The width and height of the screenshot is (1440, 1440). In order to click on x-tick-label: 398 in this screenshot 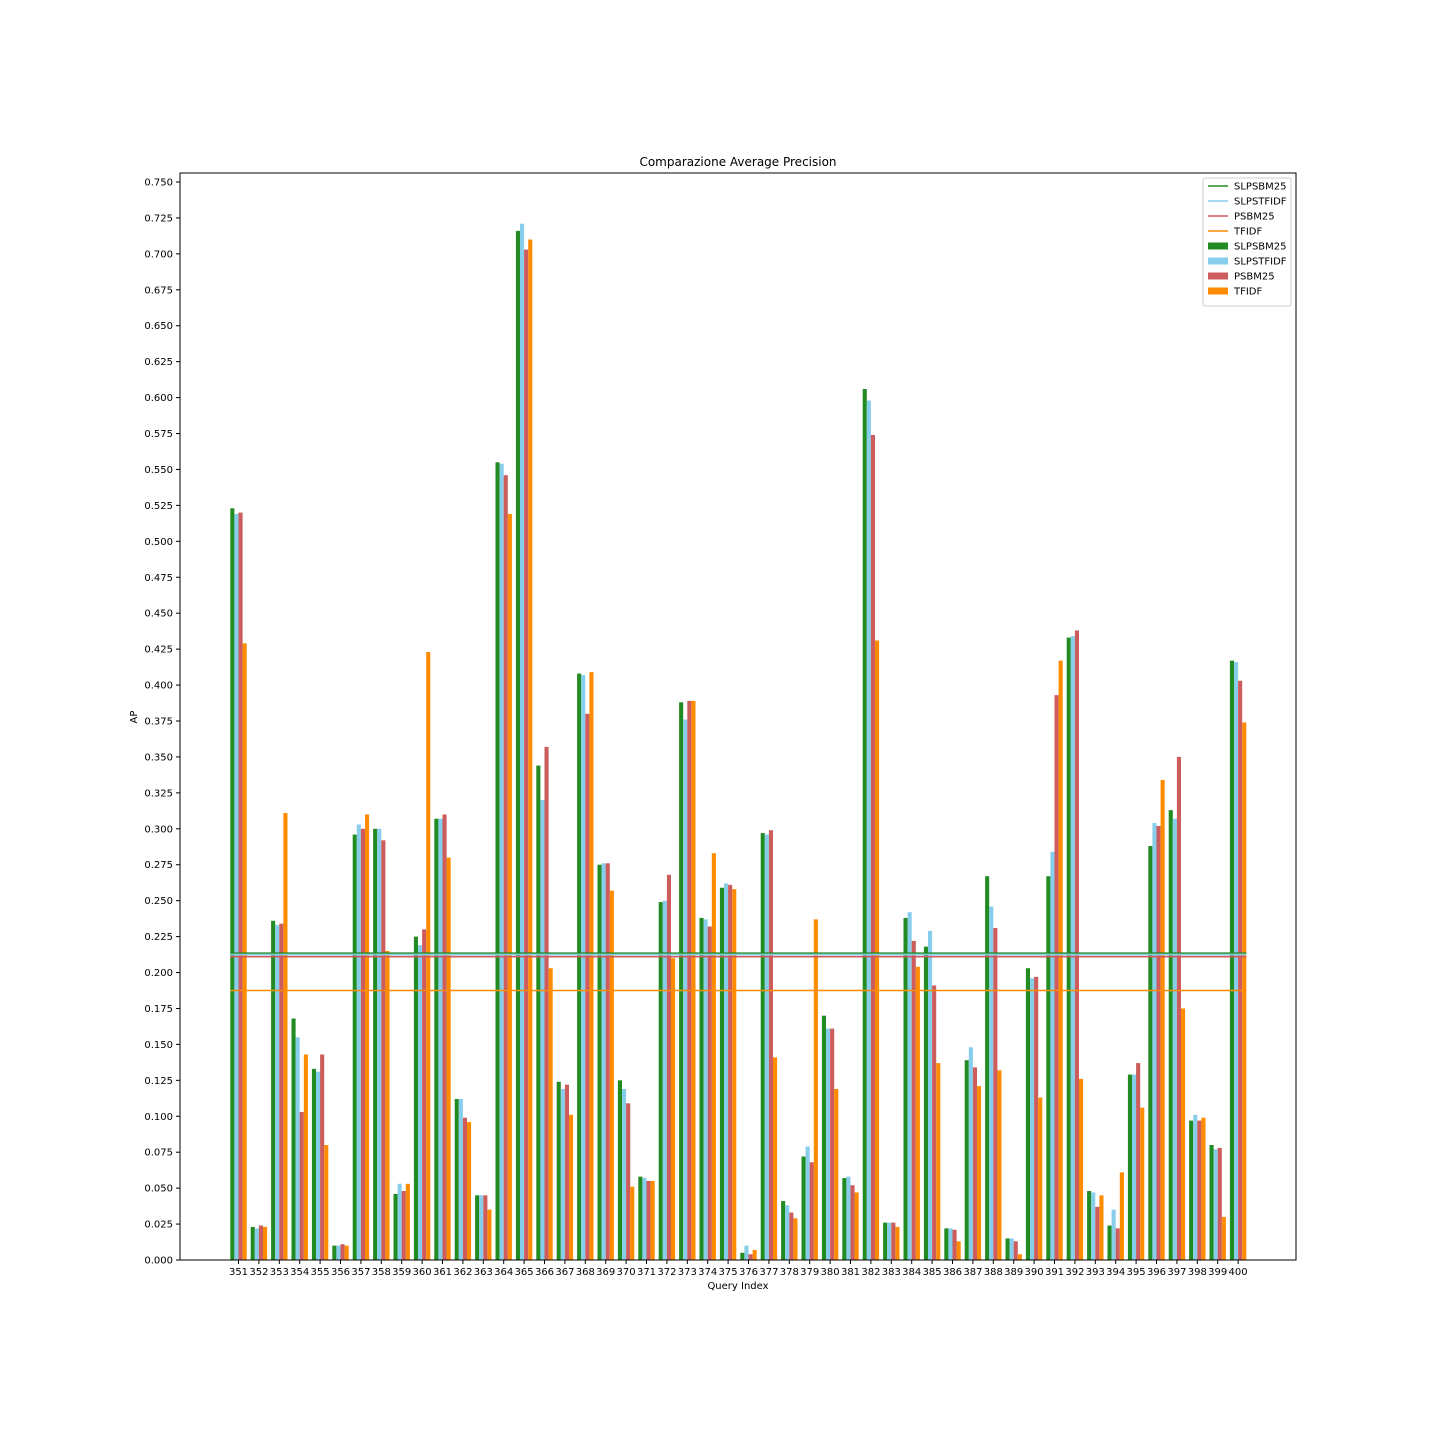, I will do `click(1197, 1272)`.